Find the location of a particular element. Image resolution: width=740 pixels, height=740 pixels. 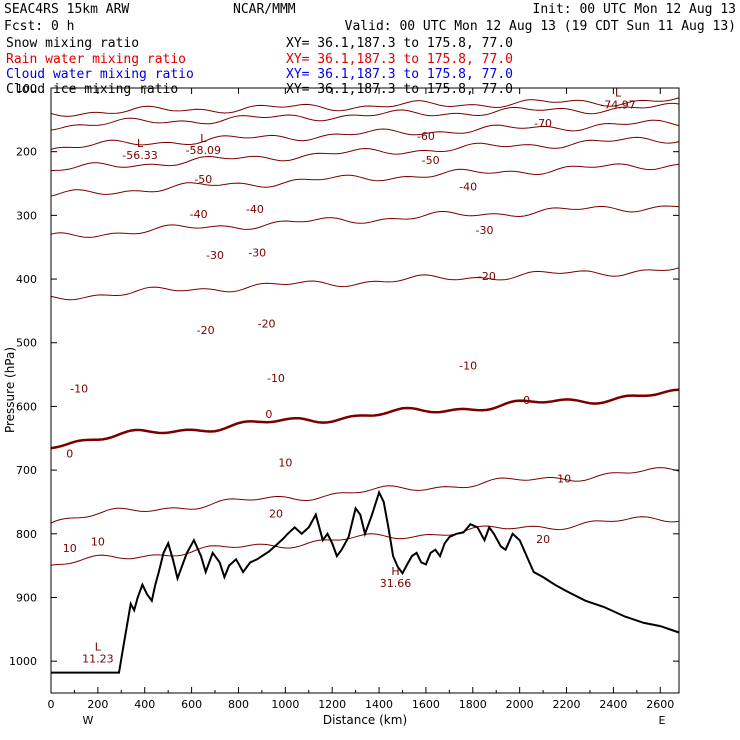

model-title: SEAC4RS 15km ARW is located at coordinates (66, 9).